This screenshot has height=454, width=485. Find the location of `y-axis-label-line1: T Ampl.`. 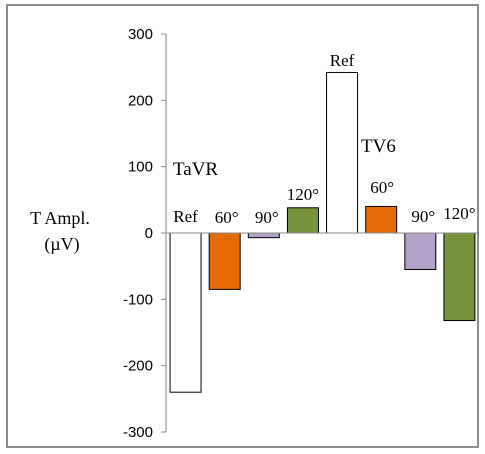

y-axis-label-line1: T Ampl. is located at coordinates (60, 218).